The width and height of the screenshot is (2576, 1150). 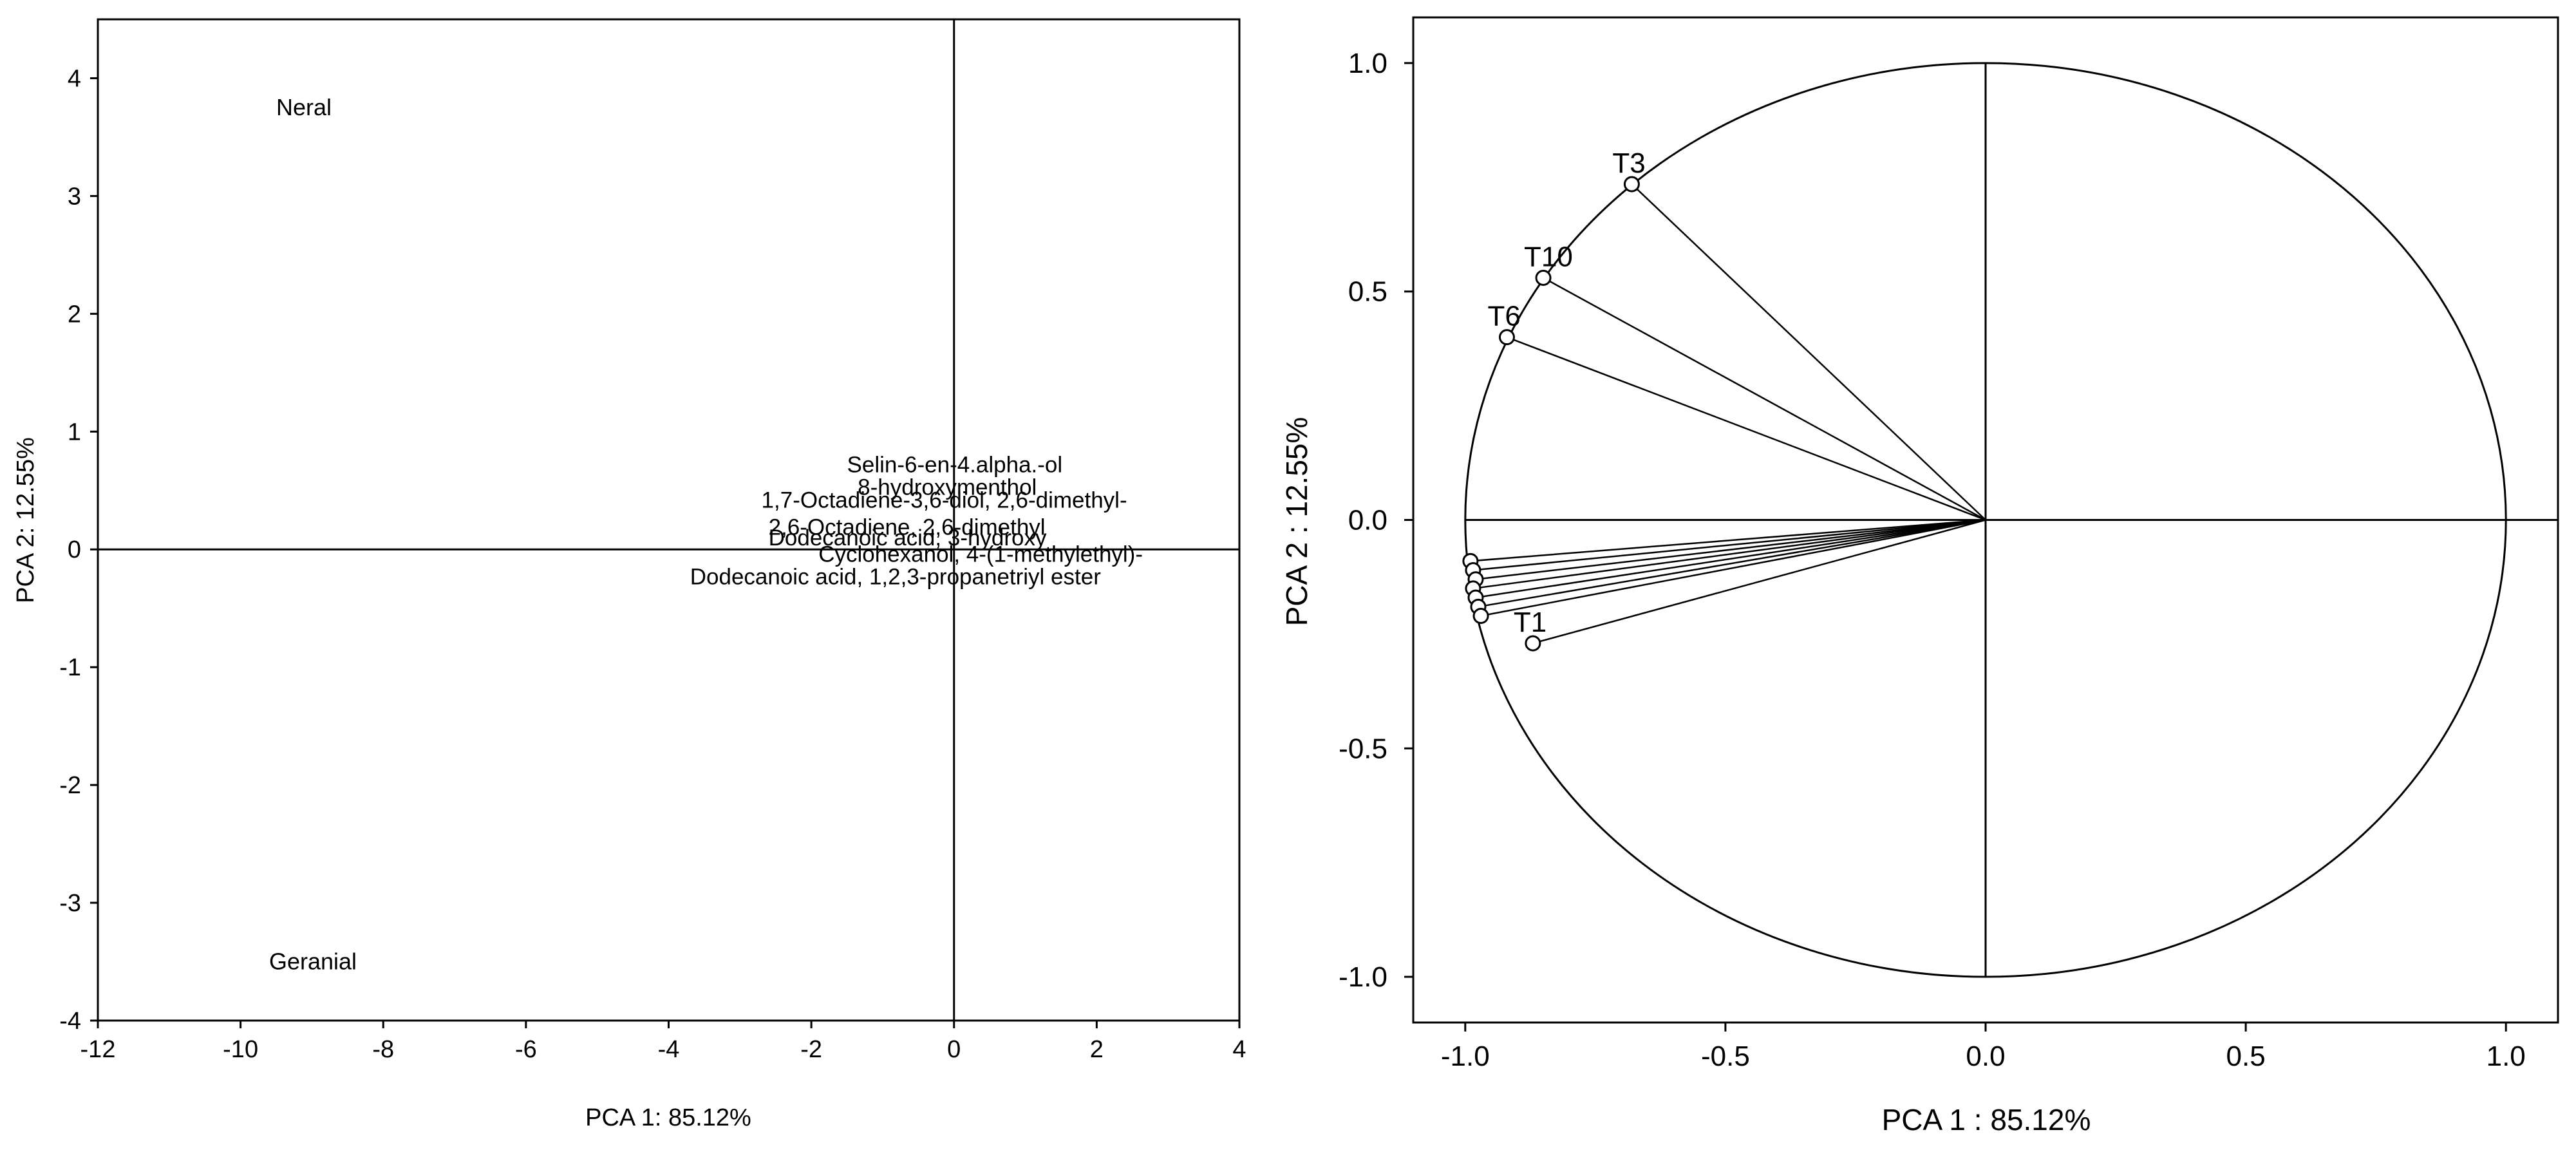 I want to click on left-cluster-label: Selin-6-en-4.alpha.-ol, so click(x=955, y=465).